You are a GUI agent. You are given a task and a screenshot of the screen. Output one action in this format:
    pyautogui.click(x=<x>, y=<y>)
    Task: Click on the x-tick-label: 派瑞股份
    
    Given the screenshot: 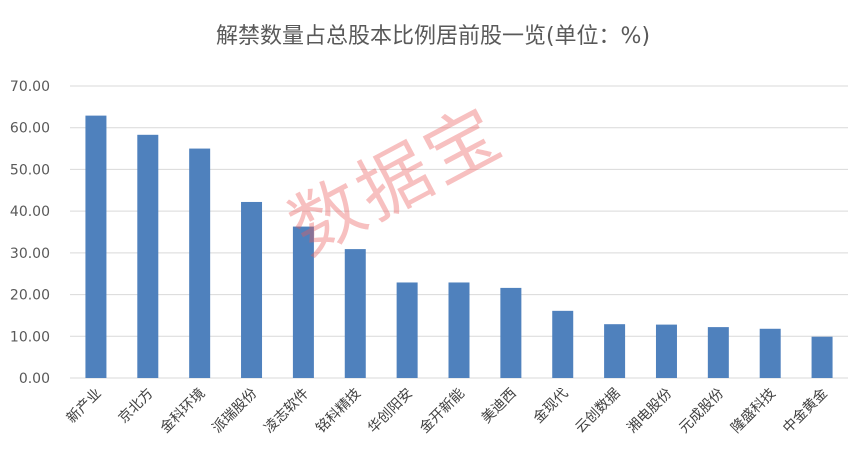 What is the action you would take?
    pyautogui.click(x=234, y=411)
    